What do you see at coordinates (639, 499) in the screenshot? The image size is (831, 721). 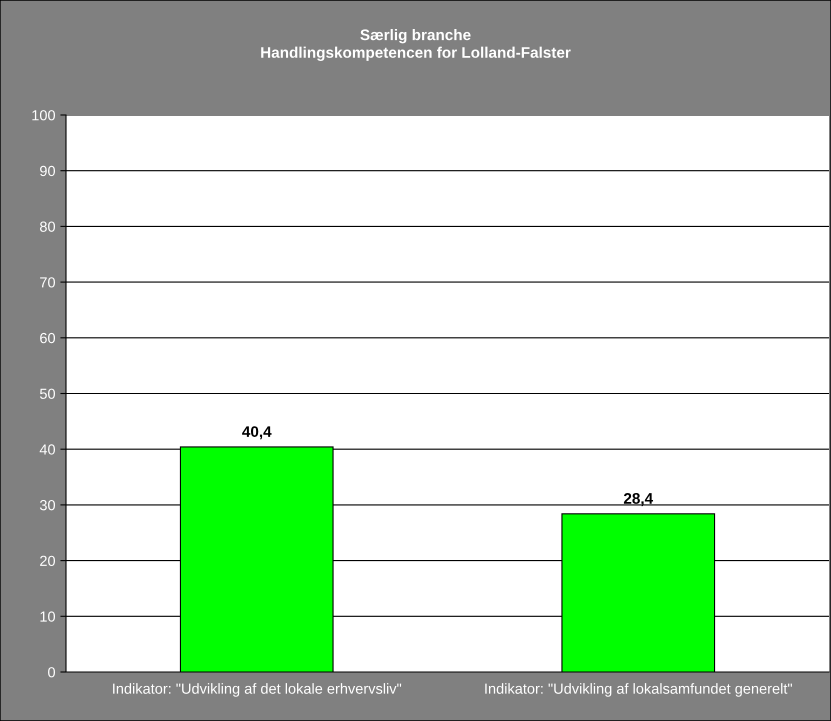 I see `data-label: 28,4` at bounding box center [639, 499].